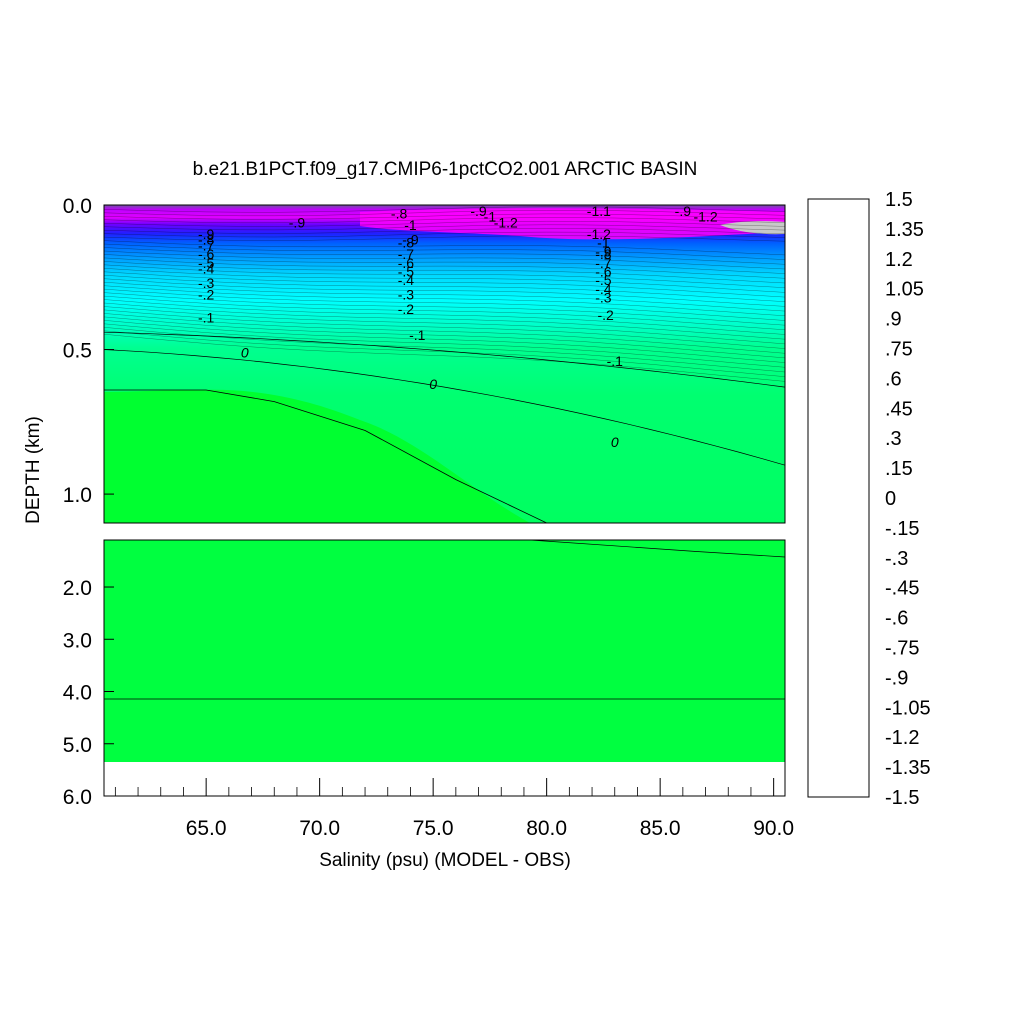 This screenshot has height=1024, width=1024. What do you see at coordinates (444, 779) in the screenshot?
I see `no-data-area` at bounding box center [444, 779].